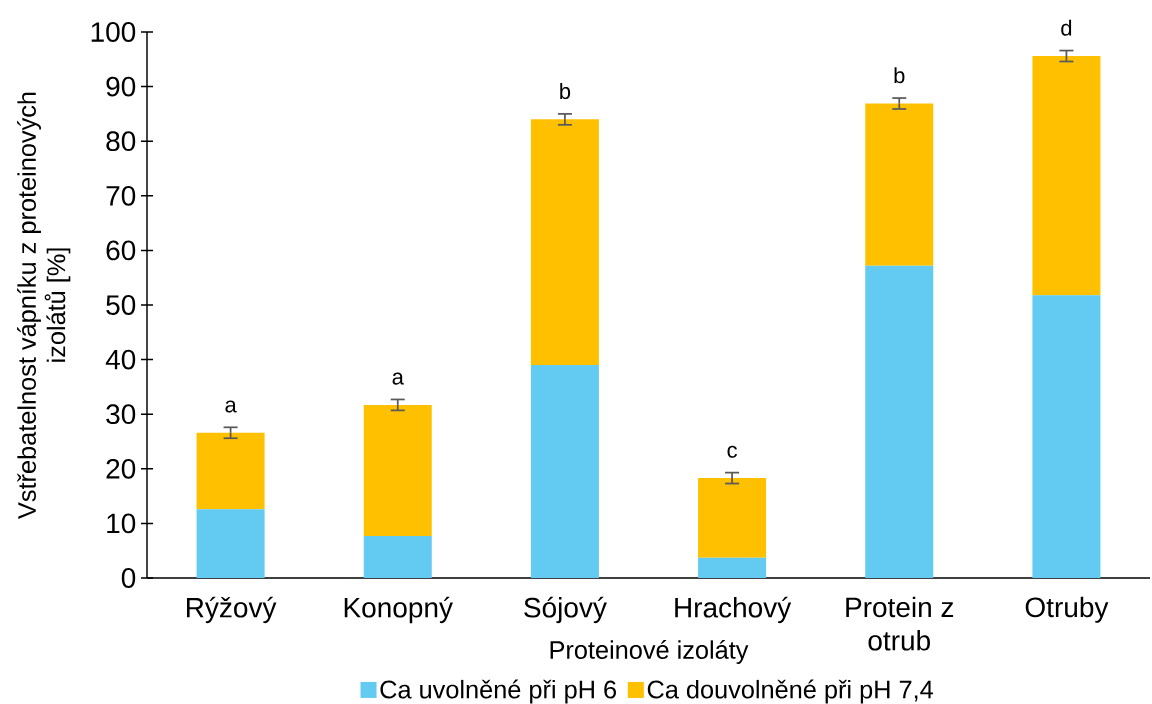 This screenshot has height=704, width=1152. I want to click on y-tick-label: 90, so click(121, 86).